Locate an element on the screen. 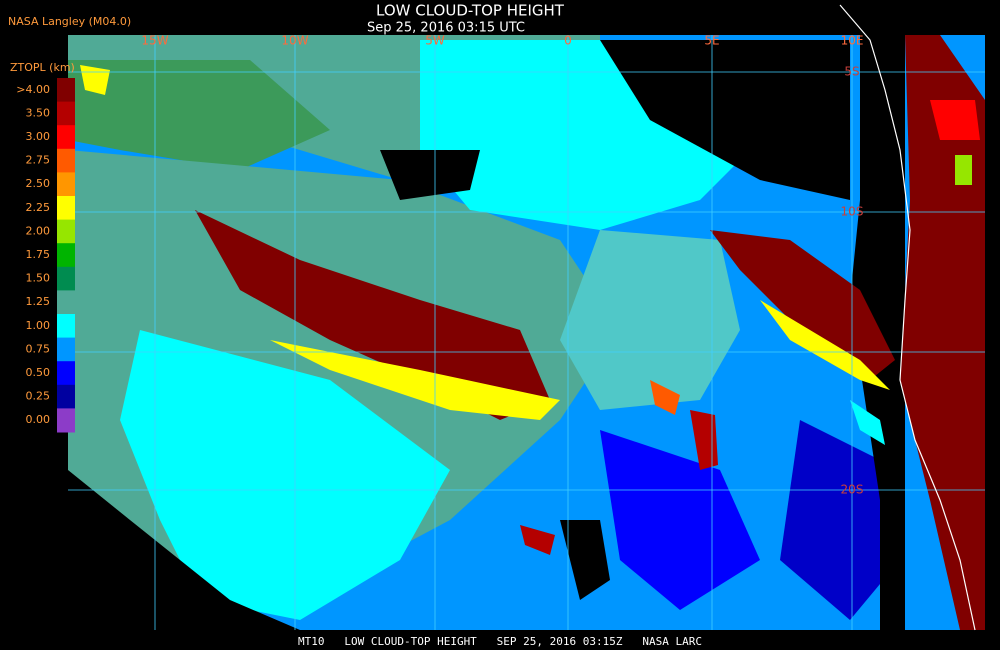  legend-label: 0.25 is located at coordinates (38, 396).